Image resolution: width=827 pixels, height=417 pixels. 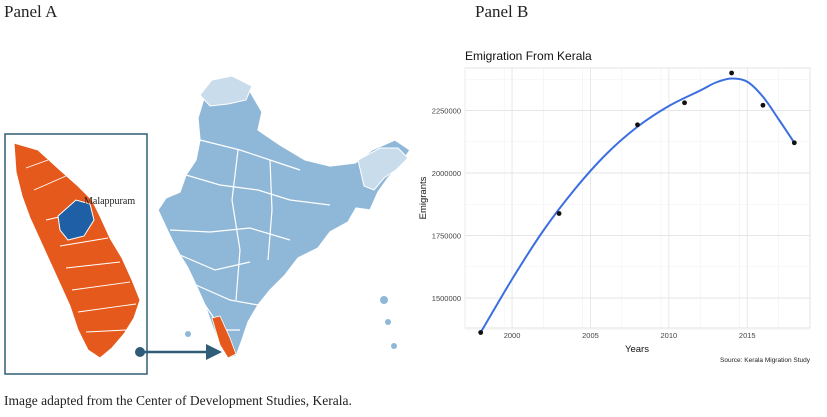 I want to click on panel-a-label: Panel A, so click(x=31, y=11).